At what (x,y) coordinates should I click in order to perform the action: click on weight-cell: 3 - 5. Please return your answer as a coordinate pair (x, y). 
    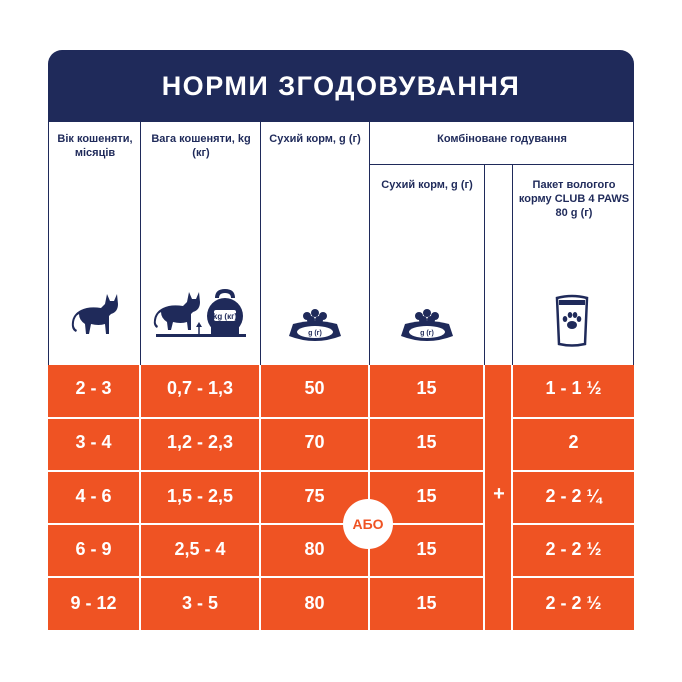
    Looking at the image, I should click on (200, 603).